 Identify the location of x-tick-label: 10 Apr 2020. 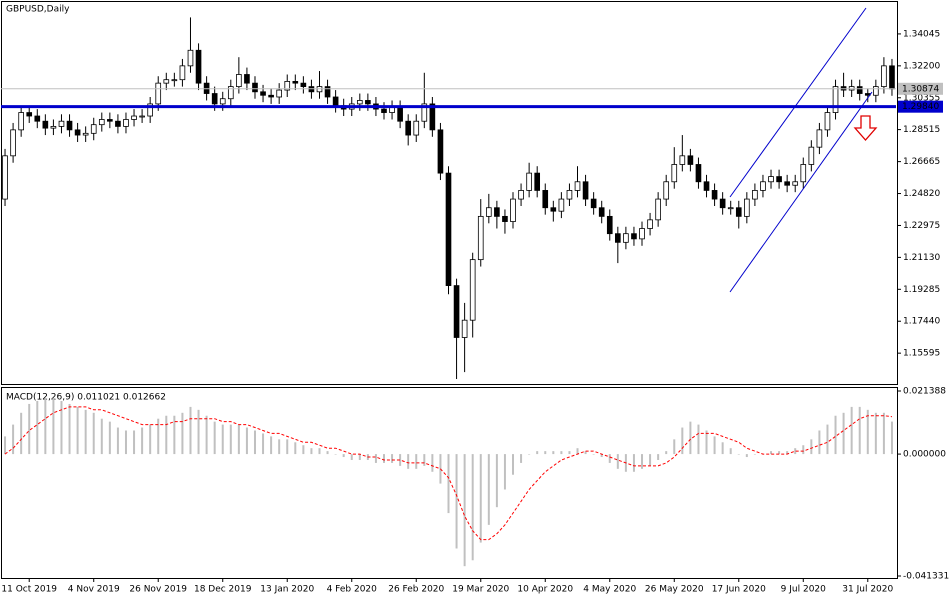
(545, 590).